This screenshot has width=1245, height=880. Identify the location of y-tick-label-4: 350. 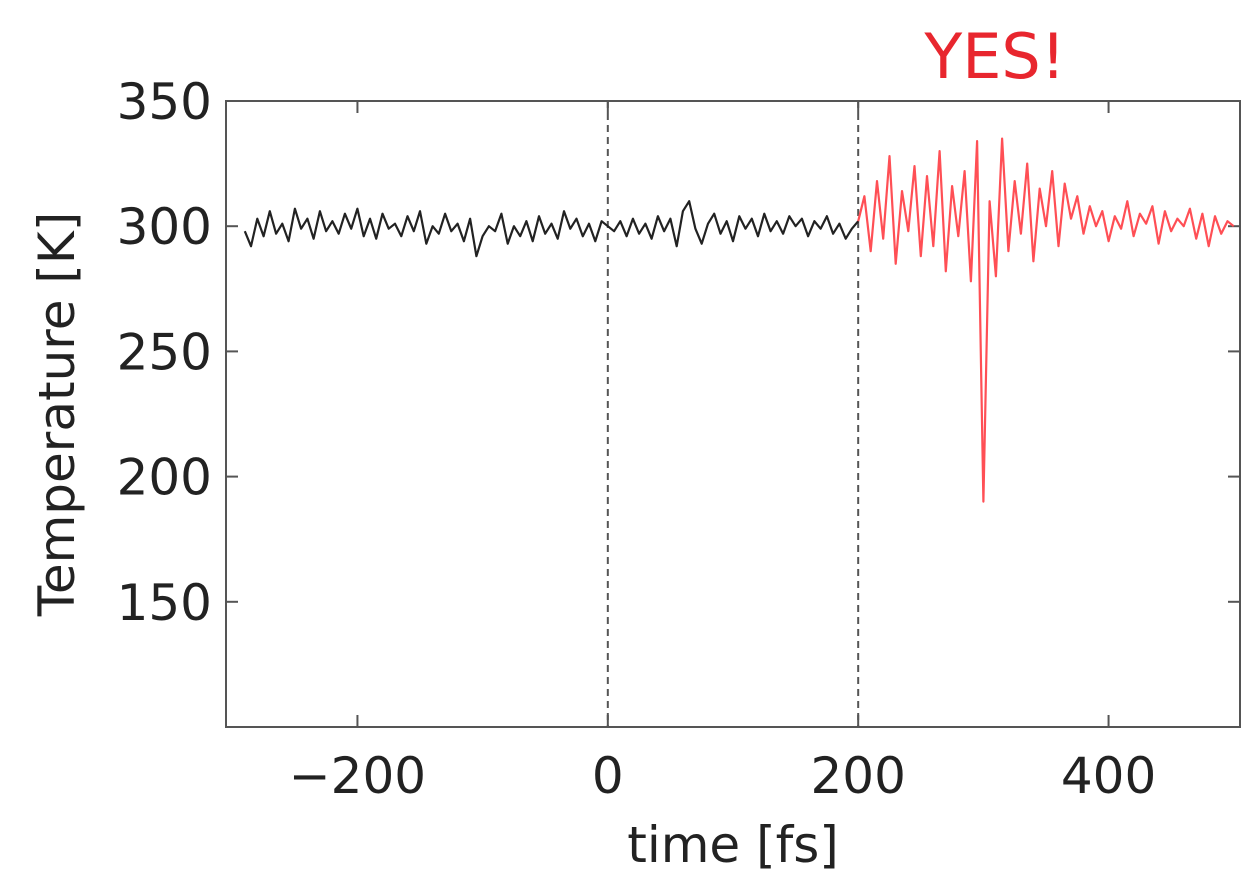
(164, 102).